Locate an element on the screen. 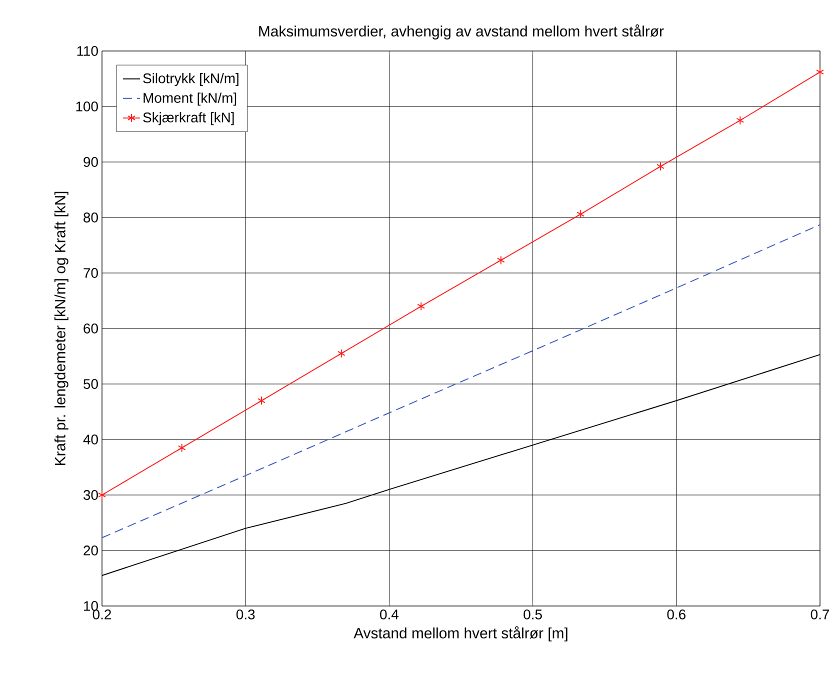 The width and height of the screenshot is (834, 673). x-tick-label: 0.7 is located at coordinates (820, 615).